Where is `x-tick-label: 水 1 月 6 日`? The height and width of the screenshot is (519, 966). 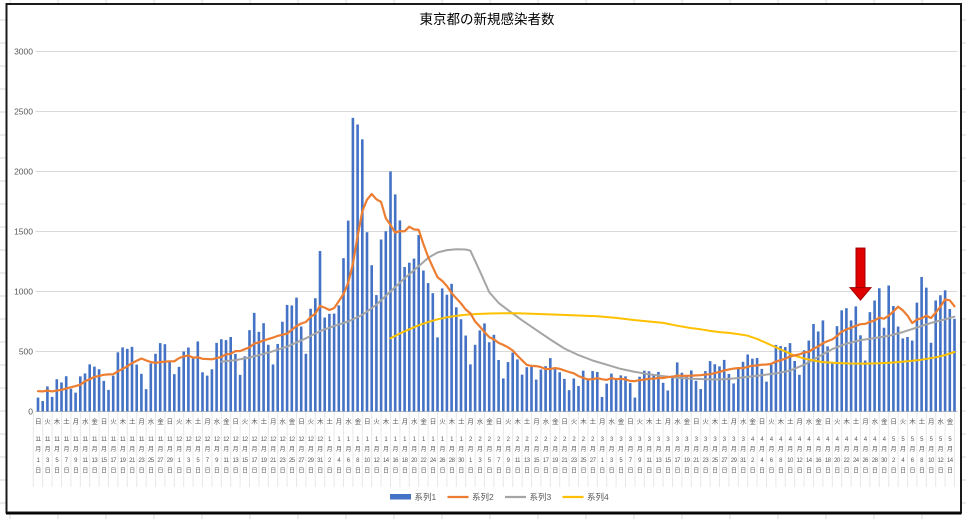
x-tick-label: 水 1 月 6 日 is located at coordinates (349, 446).